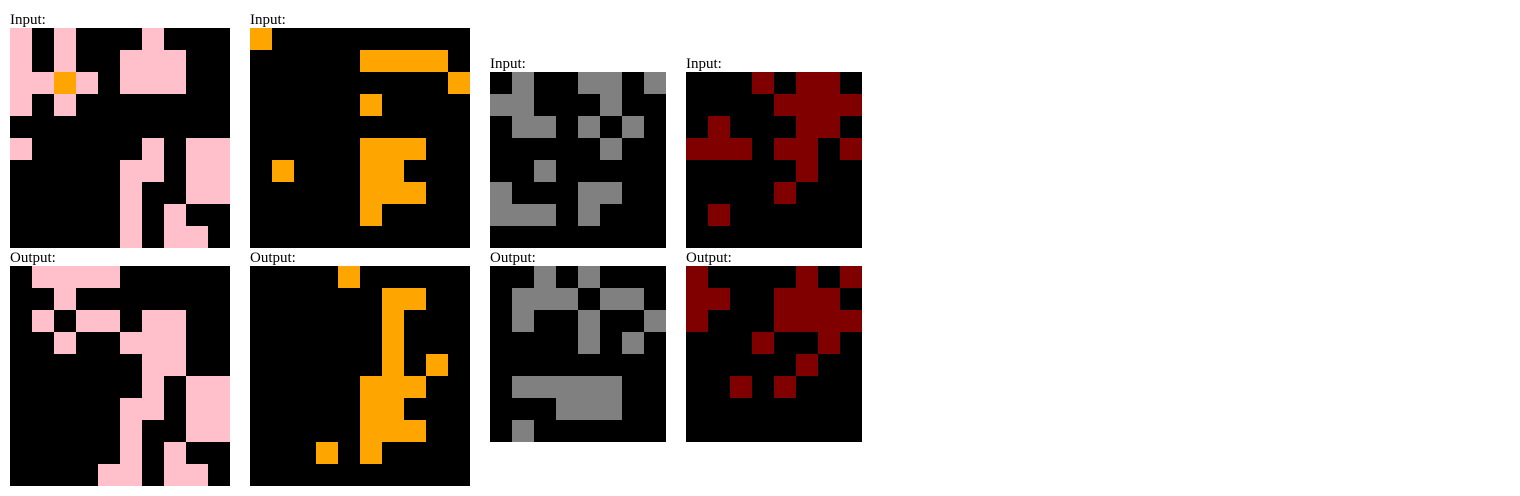 Image resolution: width=1520 pixels, height=496 pixels. What do you see at coordinates (704, 64) in the screenshot?
I see `example-4-input-label: Input:` at bounding box center [704, 64].